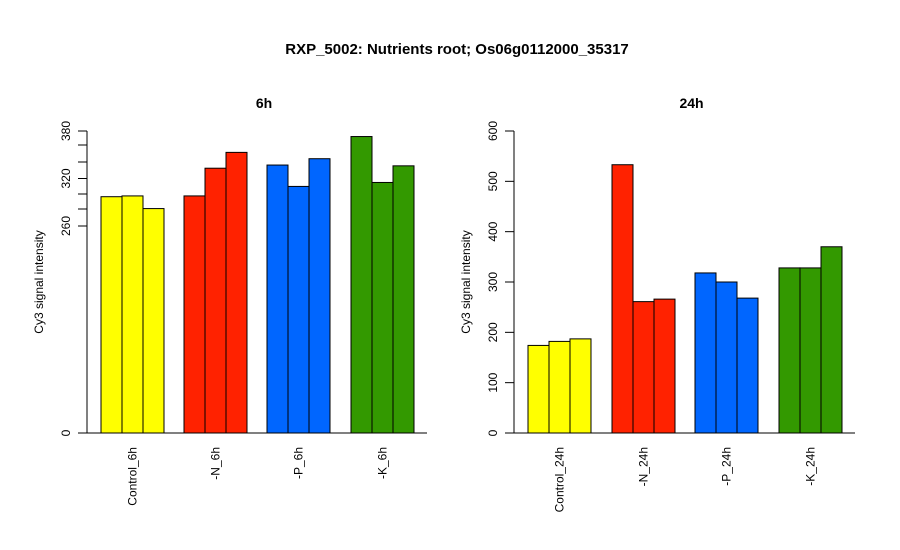 The width and height of the screenshot is (900, 550). What do you see at coordinates (644, 466) in the screenshot?
I see `x-tick-label: -N_24h` at bounding box center [644, 466].